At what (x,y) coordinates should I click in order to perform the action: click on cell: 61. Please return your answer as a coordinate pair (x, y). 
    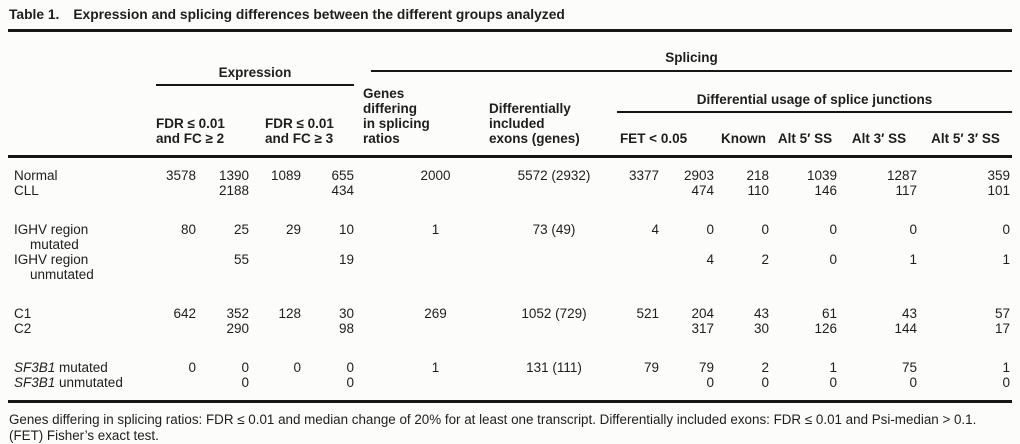
    Looking at the image, I should click on (830, 313).